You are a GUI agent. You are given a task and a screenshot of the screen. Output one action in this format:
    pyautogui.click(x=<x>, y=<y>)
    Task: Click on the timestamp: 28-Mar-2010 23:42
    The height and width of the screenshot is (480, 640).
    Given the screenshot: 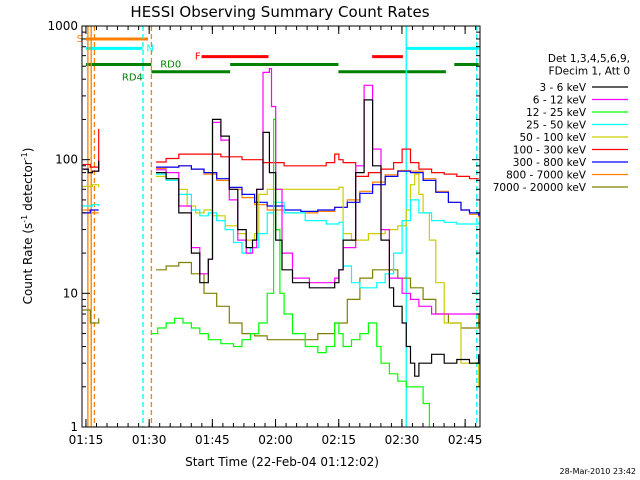 What is the action you would take?
    pyautogui.click(x=598, y=471)
    